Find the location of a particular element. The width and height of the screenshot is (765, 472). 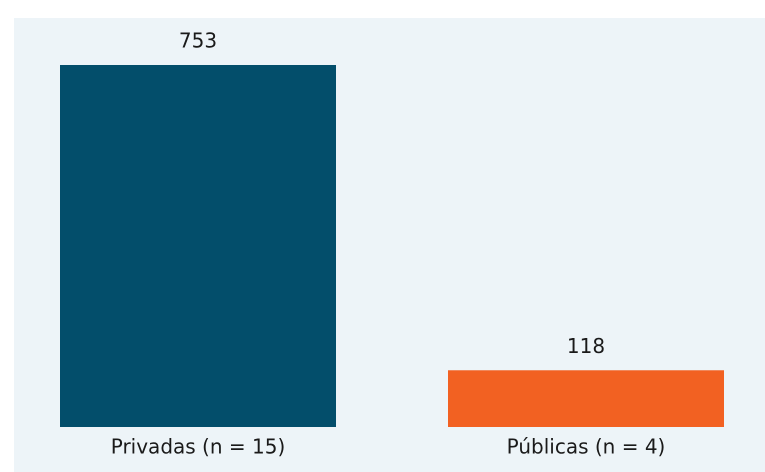

value-label: 753 is located at coordinates (198, 41).